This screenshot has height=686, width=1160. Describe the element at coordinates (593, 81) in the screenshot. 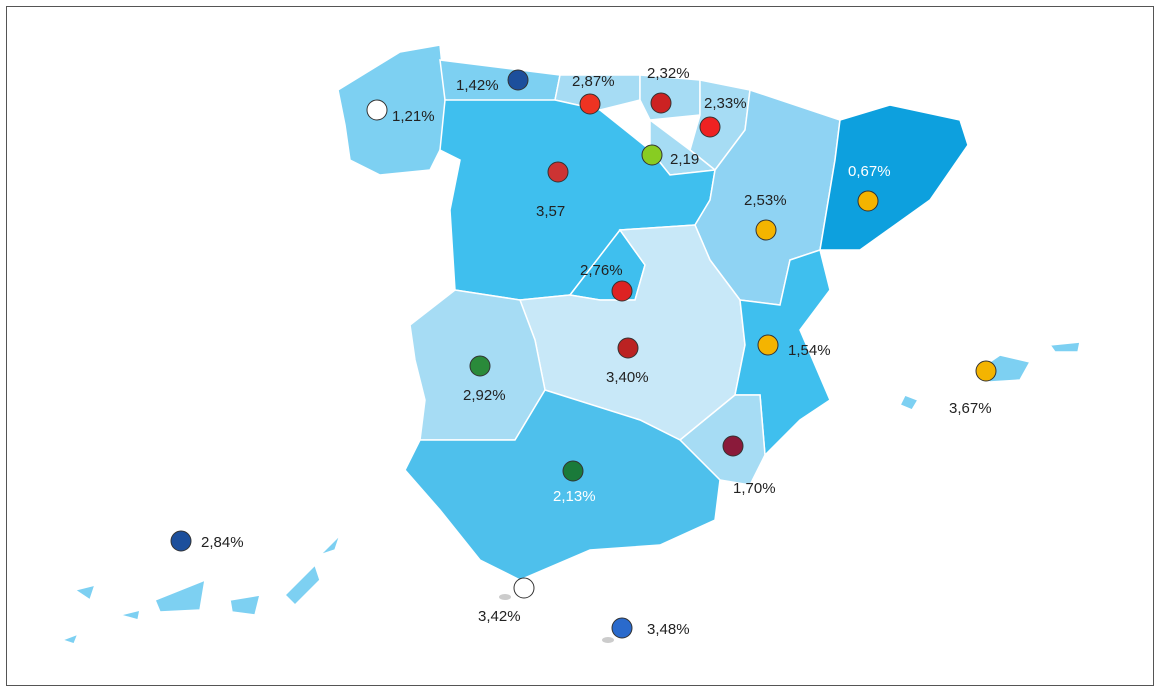

I see `region-label: 2,87%` at that location.